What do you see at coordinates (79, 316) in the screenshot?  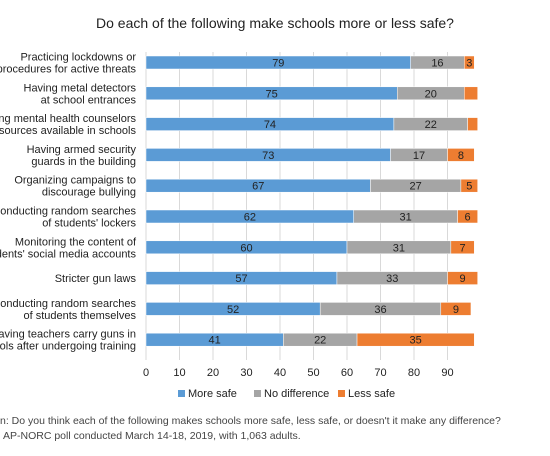 I see `category-label: of students themselves` at bounding box center [79, 316].